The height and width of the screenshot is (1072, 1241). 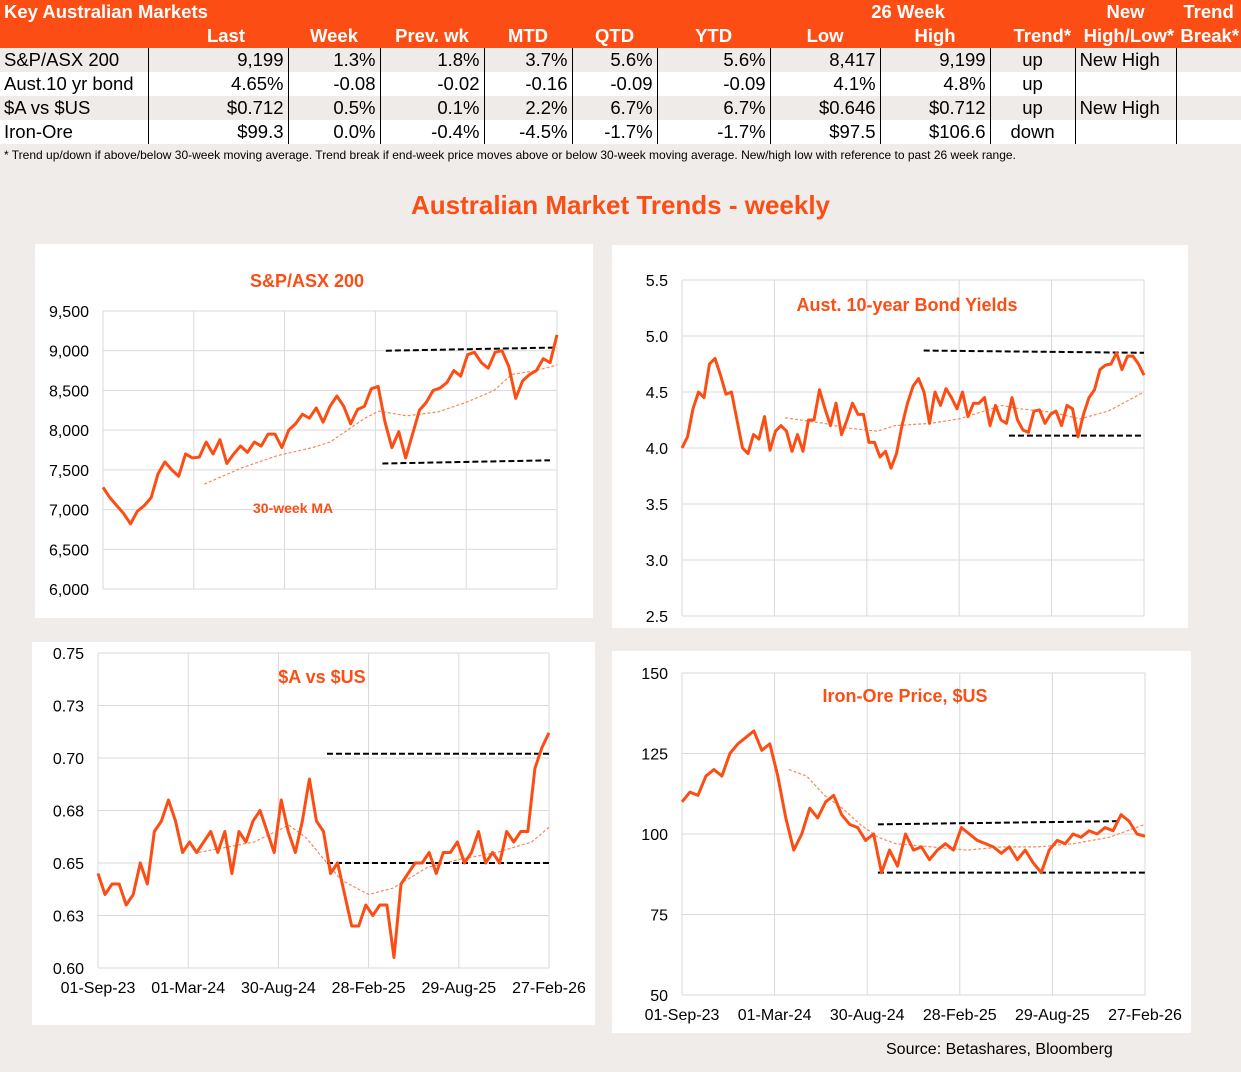 I want to click on y-tick-label: 0.60, so click(x=68, y=969).